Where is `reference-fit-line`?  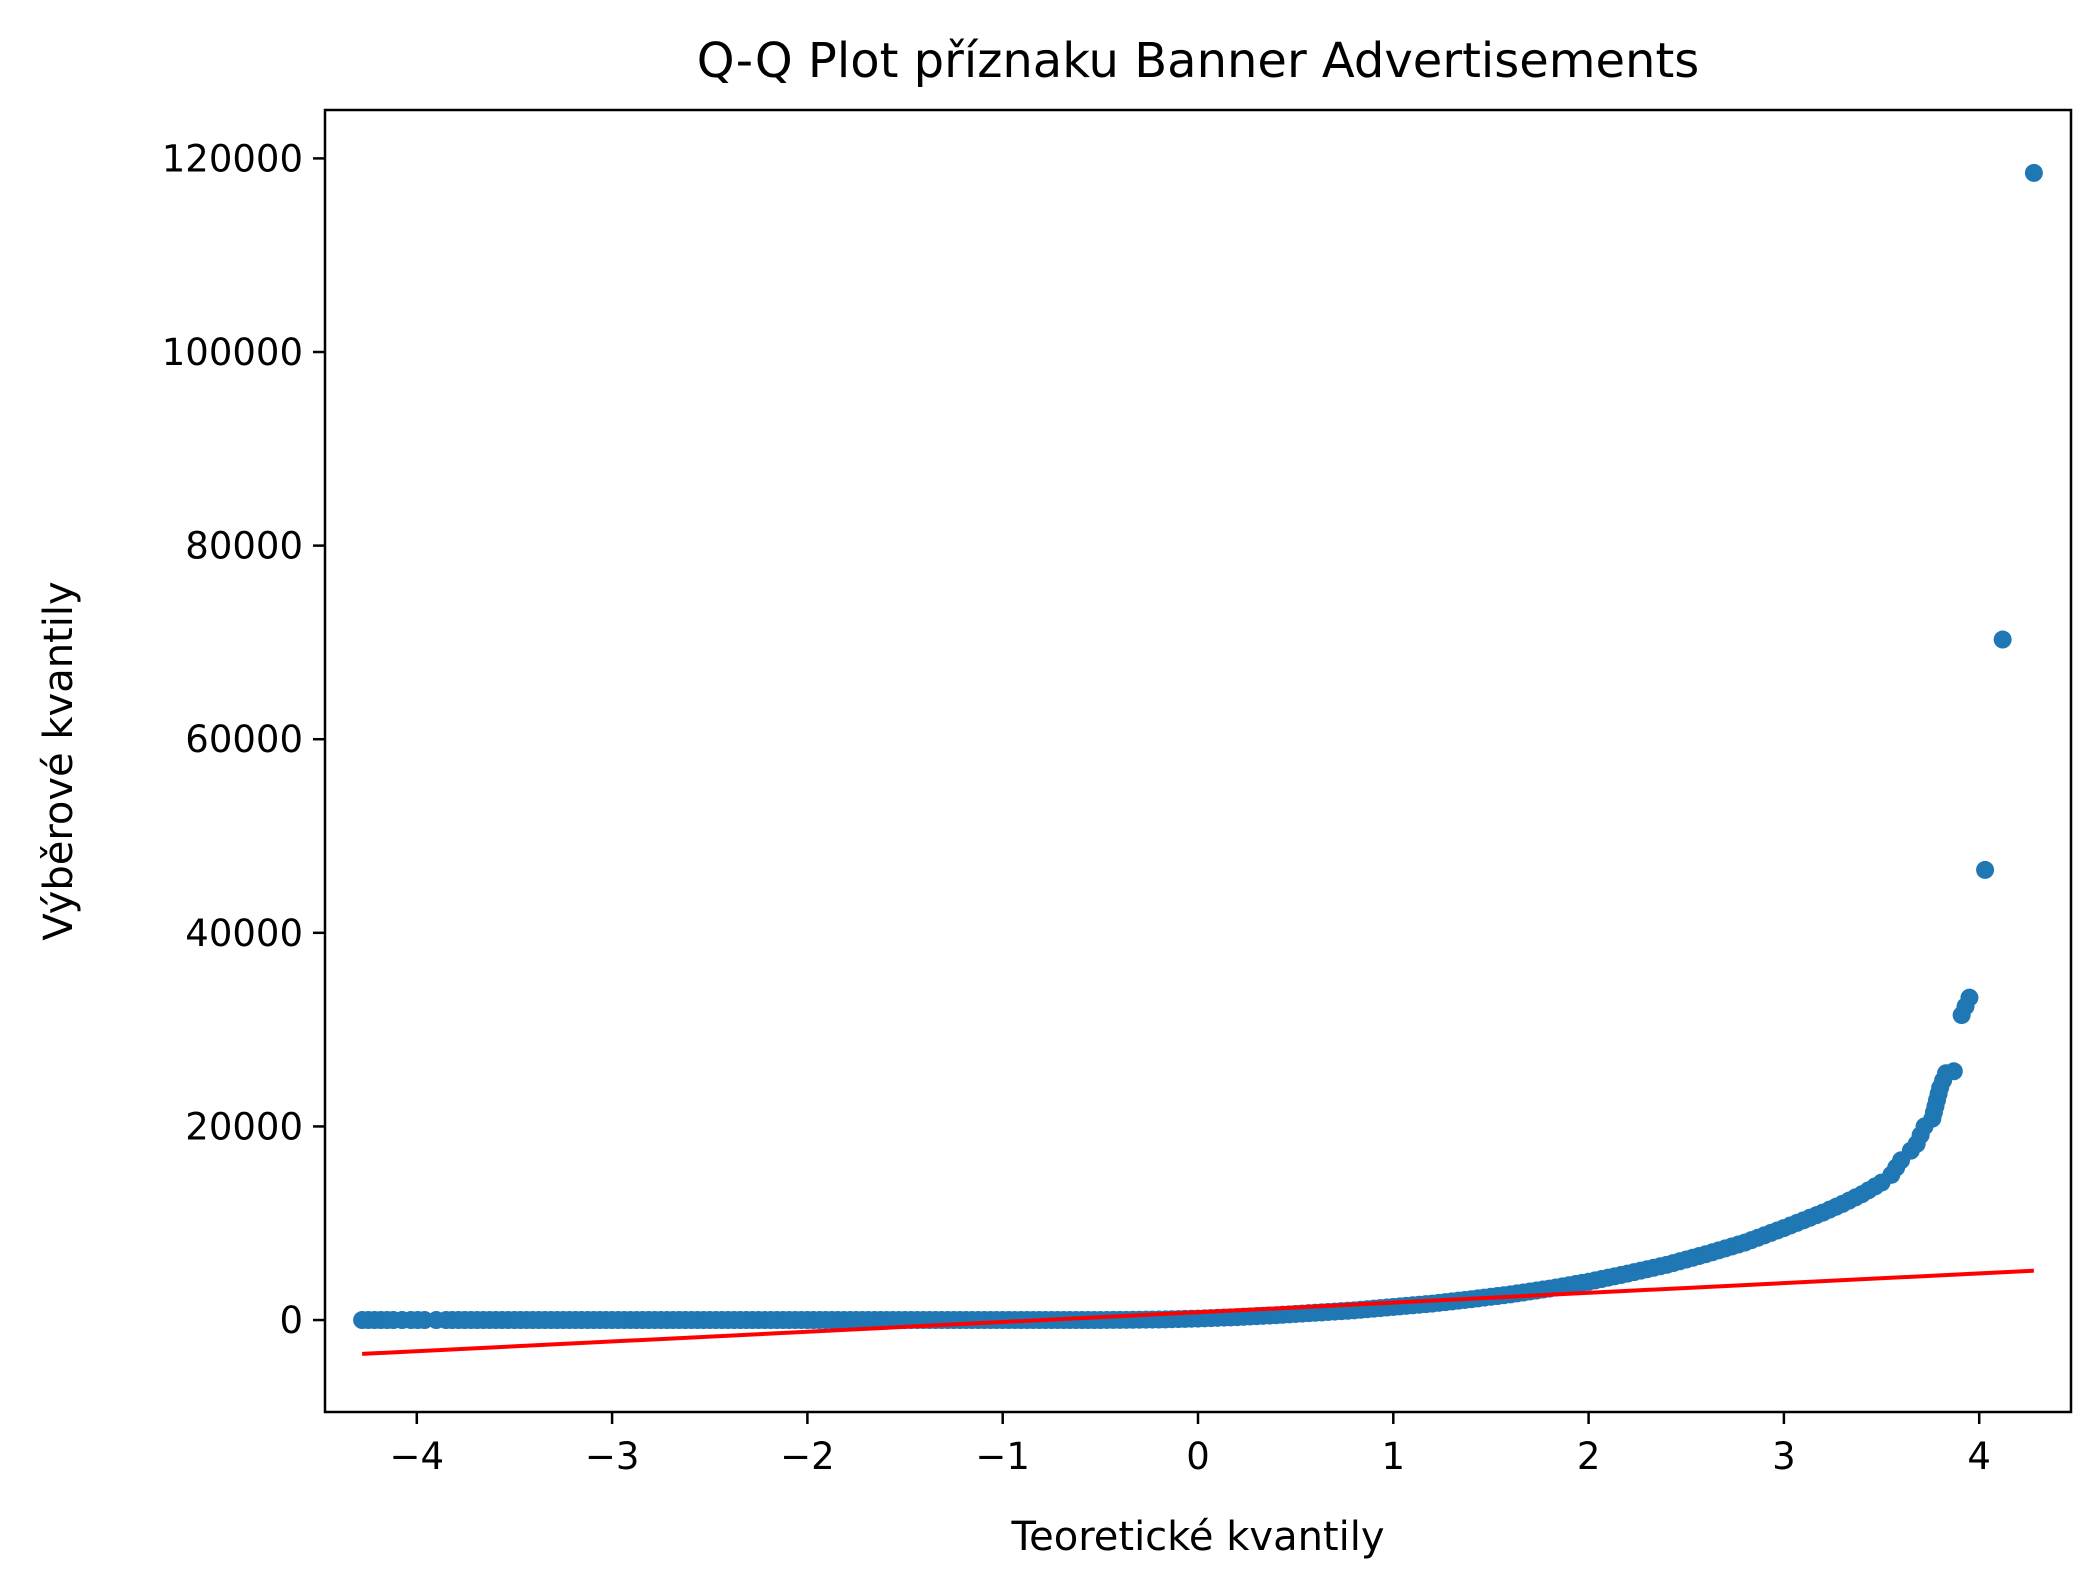
reference-fit-line is located at coordinates (1198, 1312).